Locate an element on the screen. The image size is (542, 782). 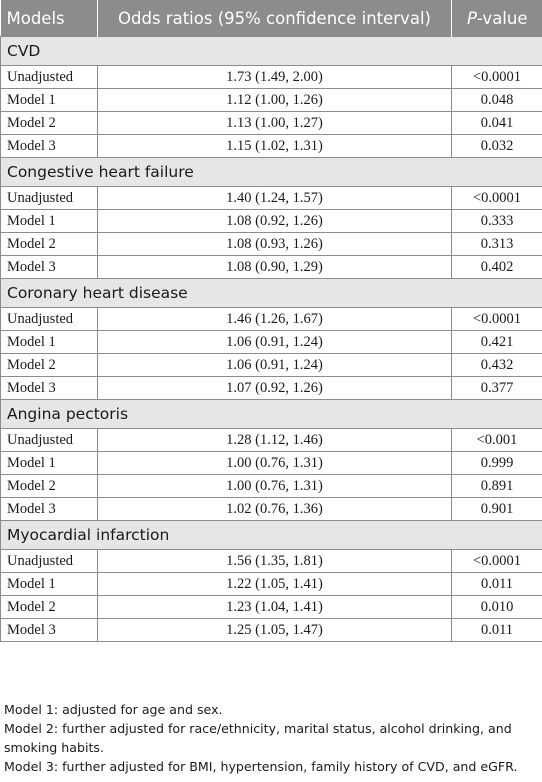
p-value-cell: 0.901 is located at coordinates (496, 509).